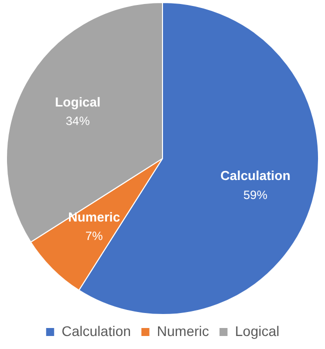  Describe the element at coordinates (183, 330) in the screenshot. I see `legend-label: Numeric` at that location.